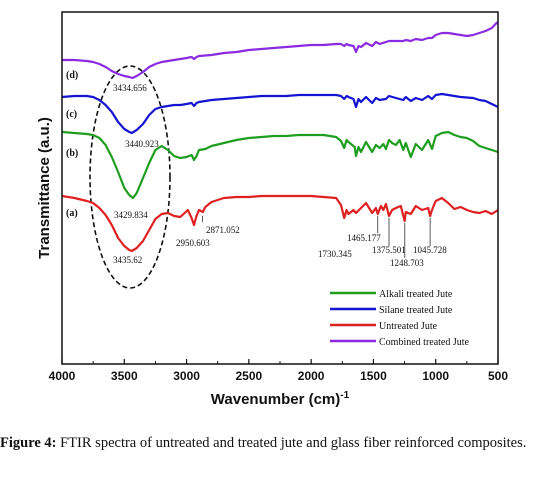 The width and height of the screenshot is (549, 479). I want to click on series-tag-b: (b), so click(72, 153).